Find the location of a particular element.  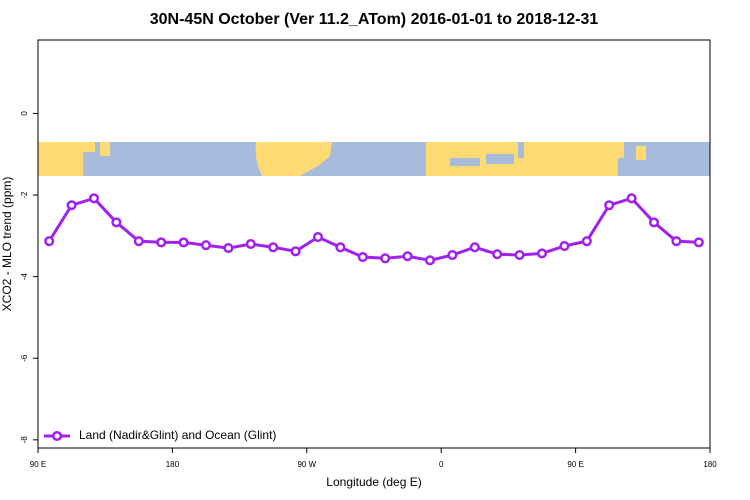

legend-label: Land (Nadir&Glint) and Ocean (Glint) is located at coordinates (177, 435).